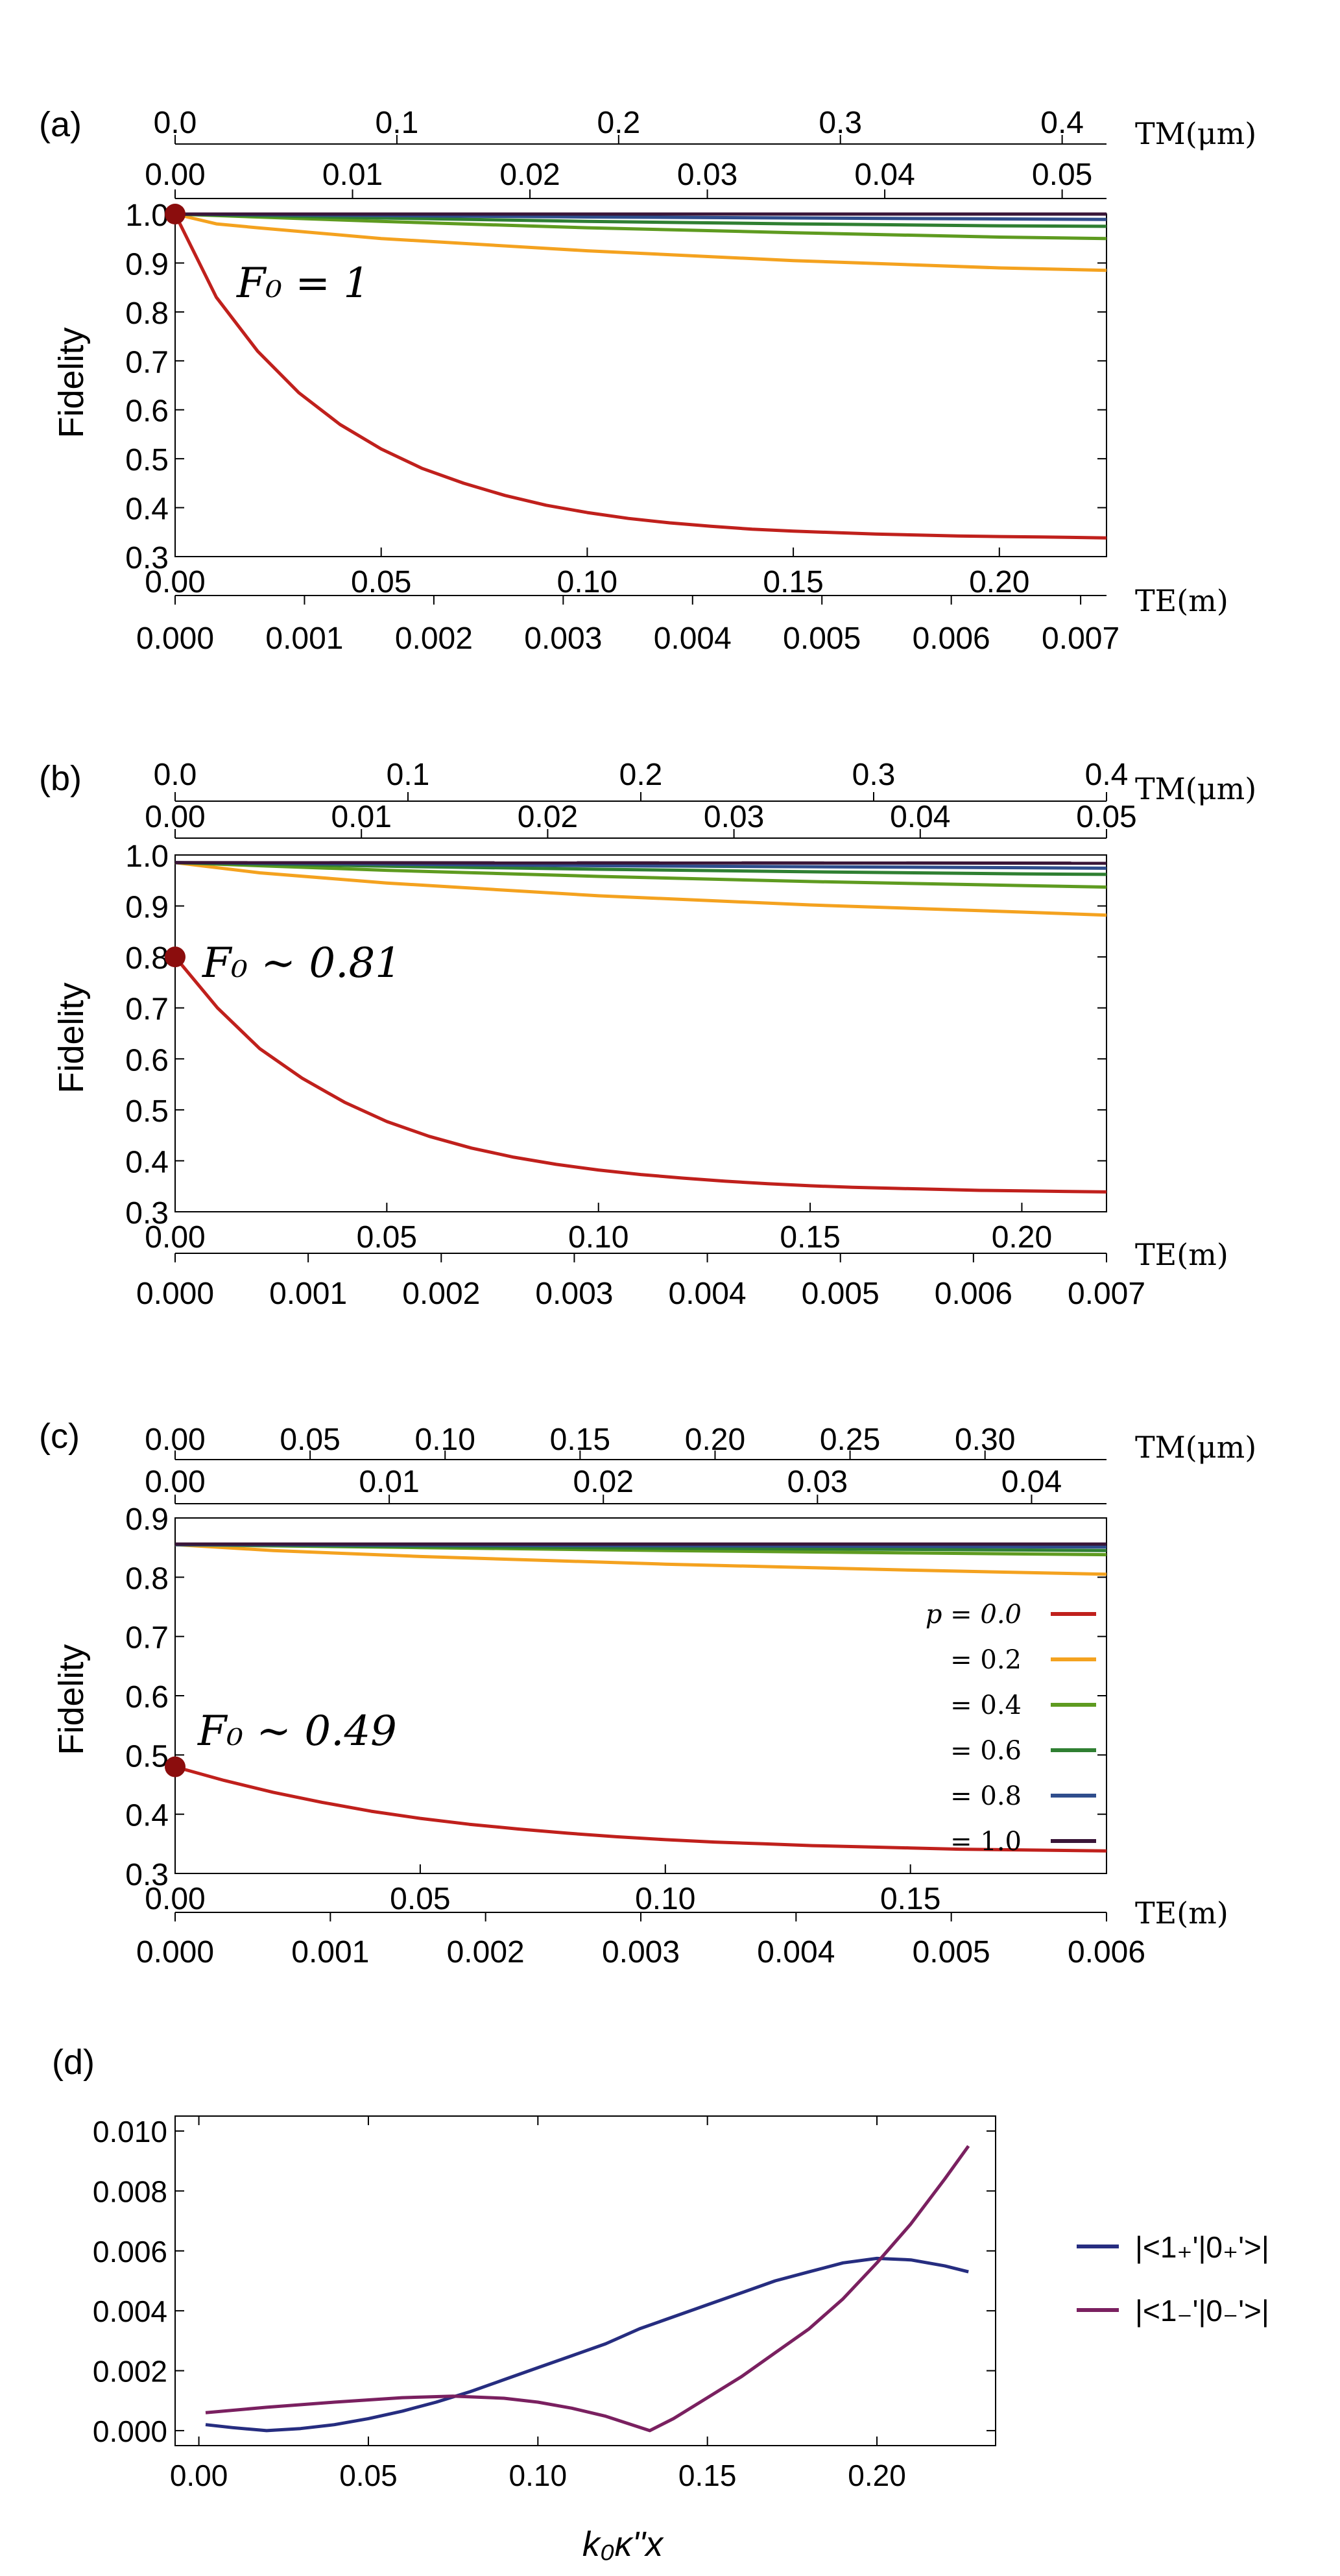 The width and height of the screenshot is (1340, 2576). What do you see at coordinates (793, 582) in the screenshot?
I see `panel-a-x-tick-label: 0.15` at bounding box center [793, 582].